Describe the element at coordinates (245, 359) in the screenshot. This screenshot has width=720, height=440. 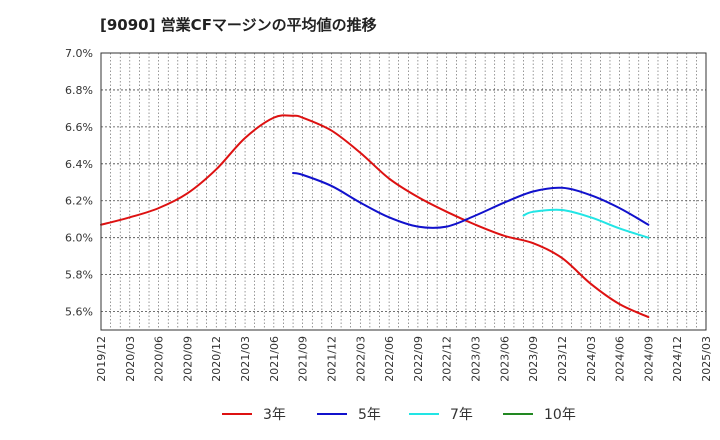
I see `x-tick-label: 2021/03` at that location.